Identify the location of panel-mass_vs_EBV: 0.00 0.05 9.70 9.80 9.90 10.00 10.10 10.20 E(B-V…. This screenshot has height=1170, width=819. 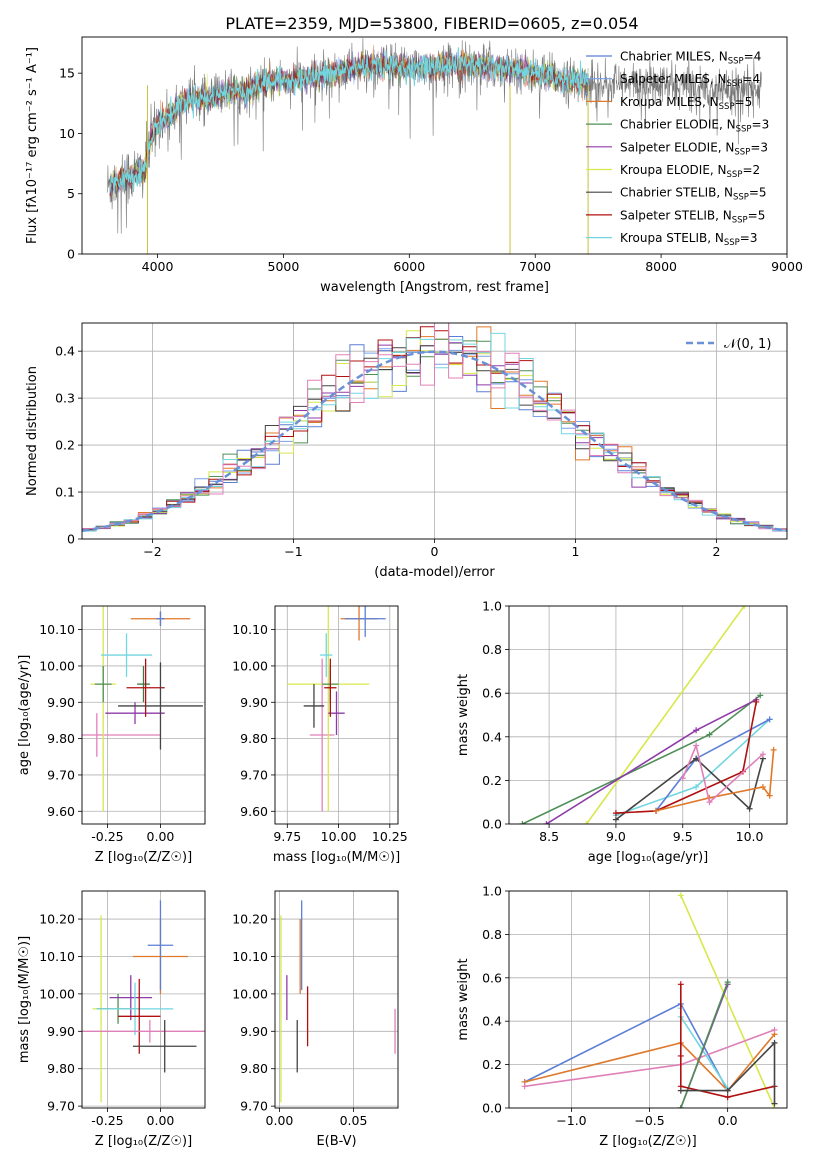
(315, 1019).